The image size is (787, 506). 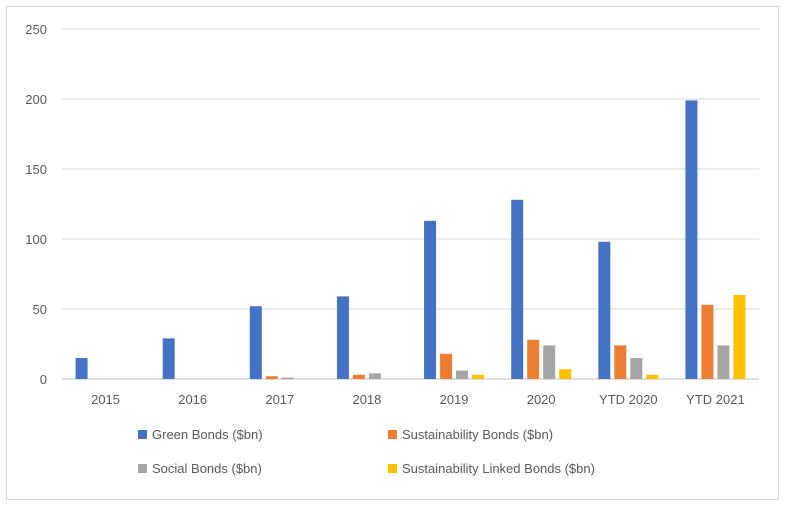 What do you see at coordinates (628, 399) in the screenshot?
I see `x-tick-label: YTD 2020` at bounding box center [628, 399].